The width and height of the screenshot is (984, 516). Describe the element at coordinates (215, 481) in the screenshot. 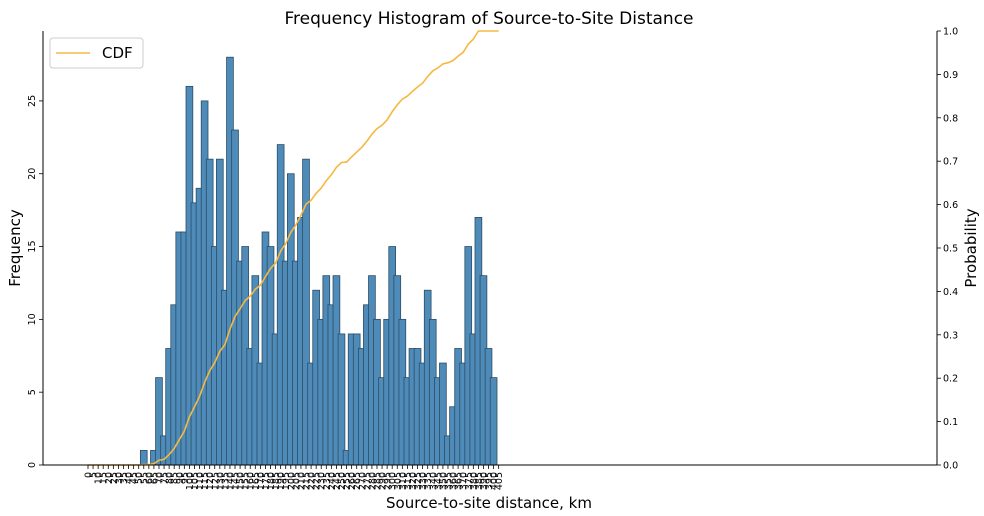

I see `x-tick-label: 125` at that location.